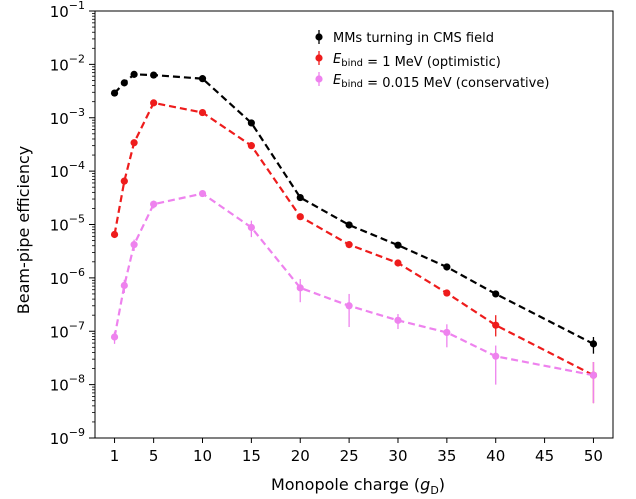  I want to click on y-tick-label: 10⁻⁶, so click(67, 277).